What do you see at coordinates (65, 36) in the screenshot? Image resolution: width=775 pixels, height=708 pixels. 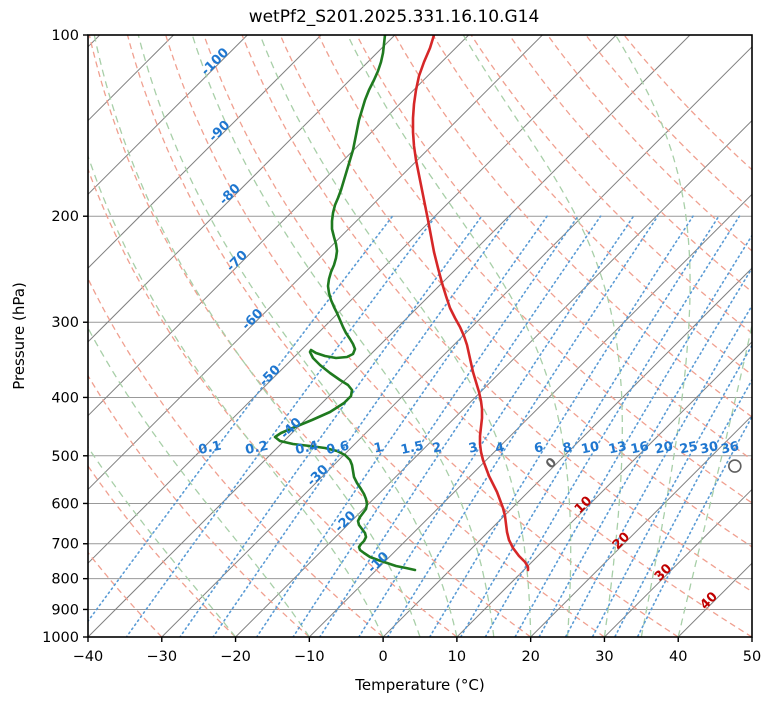 I see `y-tick-label: 100` at bounding box center [65, 36].